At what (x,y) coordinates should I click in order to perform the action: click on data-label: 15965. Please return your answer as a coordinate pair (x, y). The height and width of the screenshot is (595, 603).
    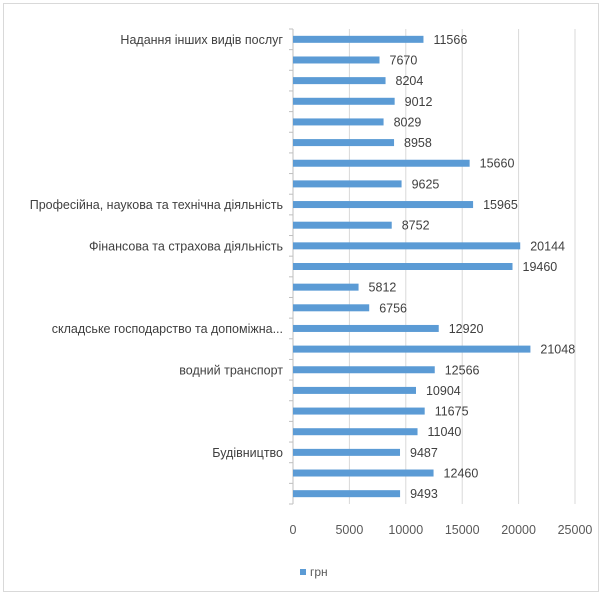
    Looking at the image, I should click on (500, 205).